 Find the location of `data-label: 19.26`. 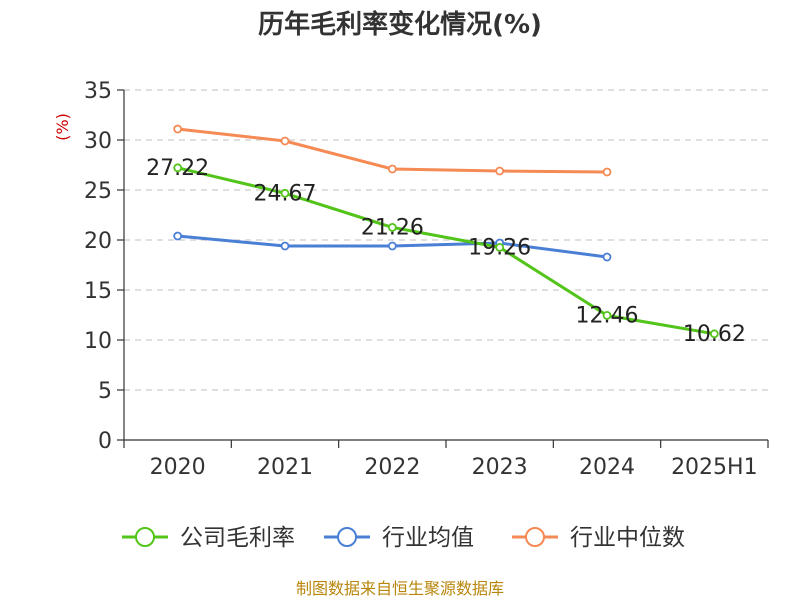

data-label: 19.26 is located at coordinates (499, 247).